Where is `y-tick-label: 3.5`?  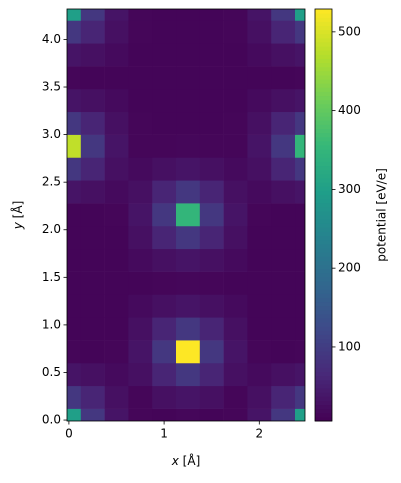
y-tick-label: 3.5 is located at coordinates (51, 87).